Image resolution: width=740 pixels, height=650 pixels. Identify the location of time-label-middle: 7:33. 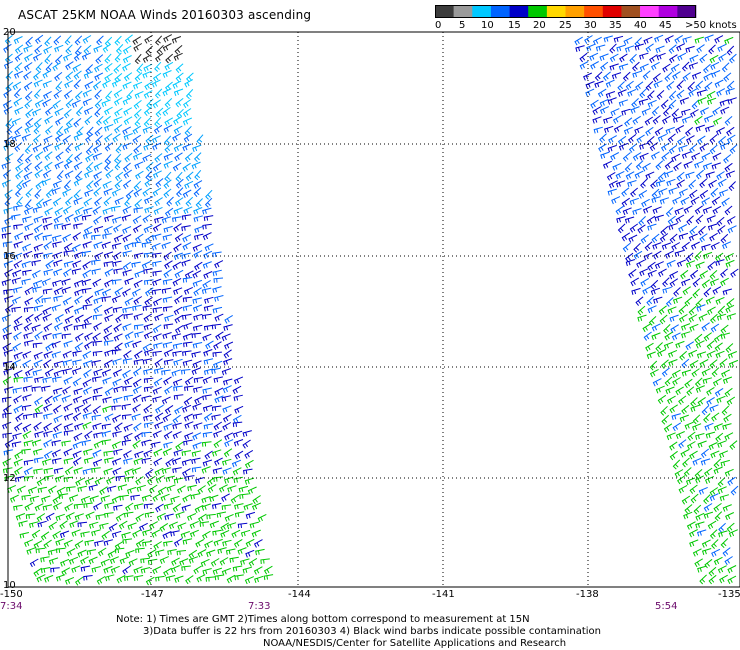
(259, 606).